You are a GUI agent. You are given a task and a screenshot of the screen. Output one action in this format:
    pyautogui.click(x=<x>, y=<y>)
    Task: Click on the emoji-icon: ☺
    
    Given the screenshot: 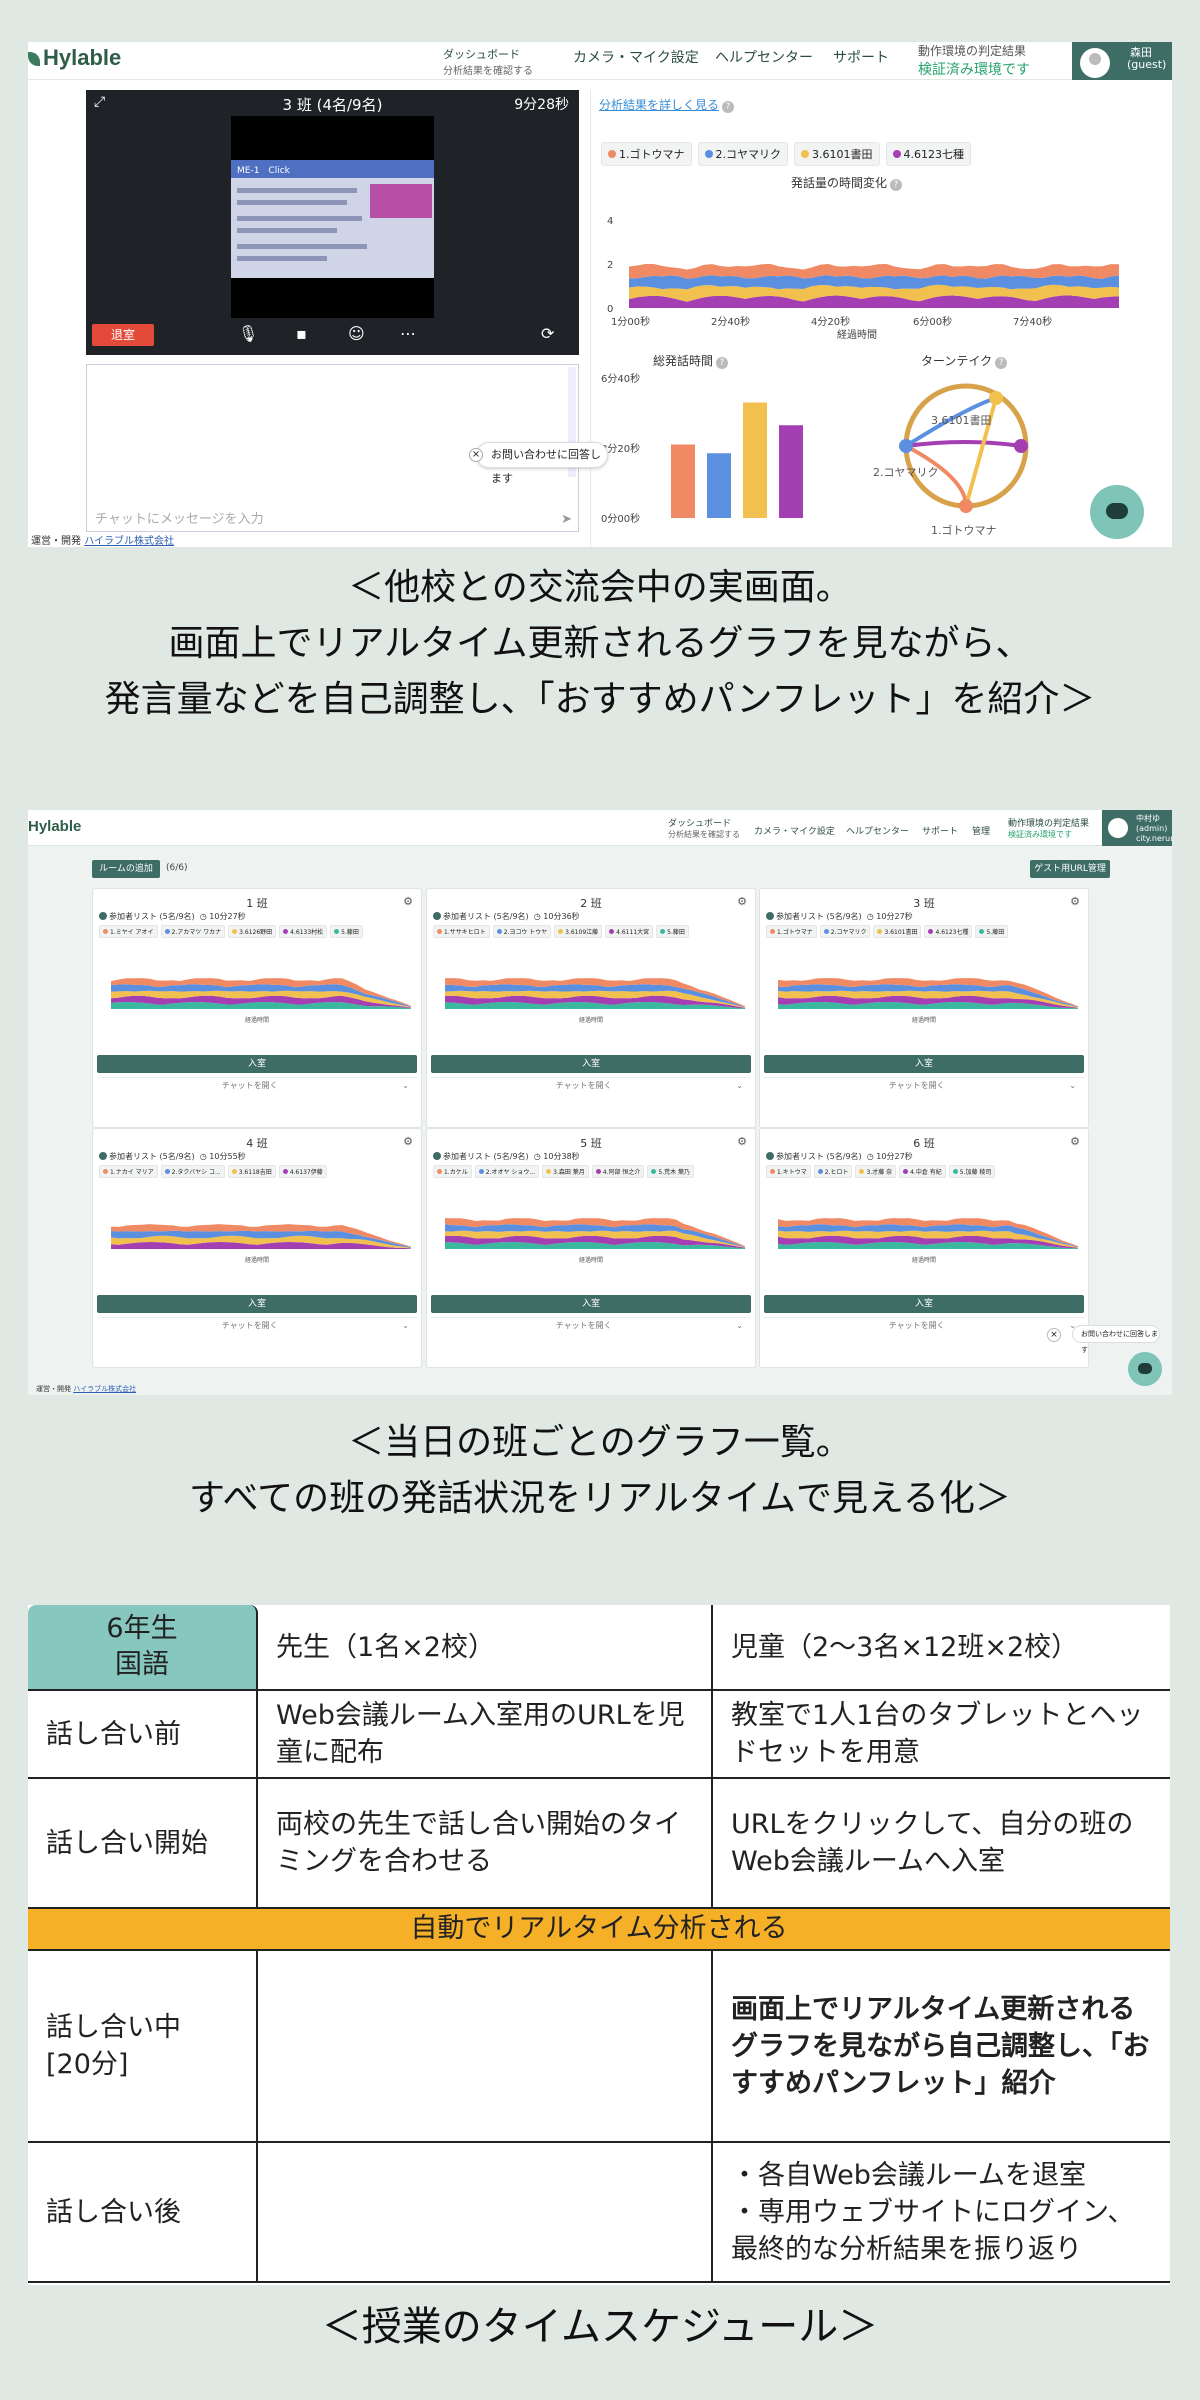 What is the action you would take?
    pyautogui.click(x=356, y=333)
    